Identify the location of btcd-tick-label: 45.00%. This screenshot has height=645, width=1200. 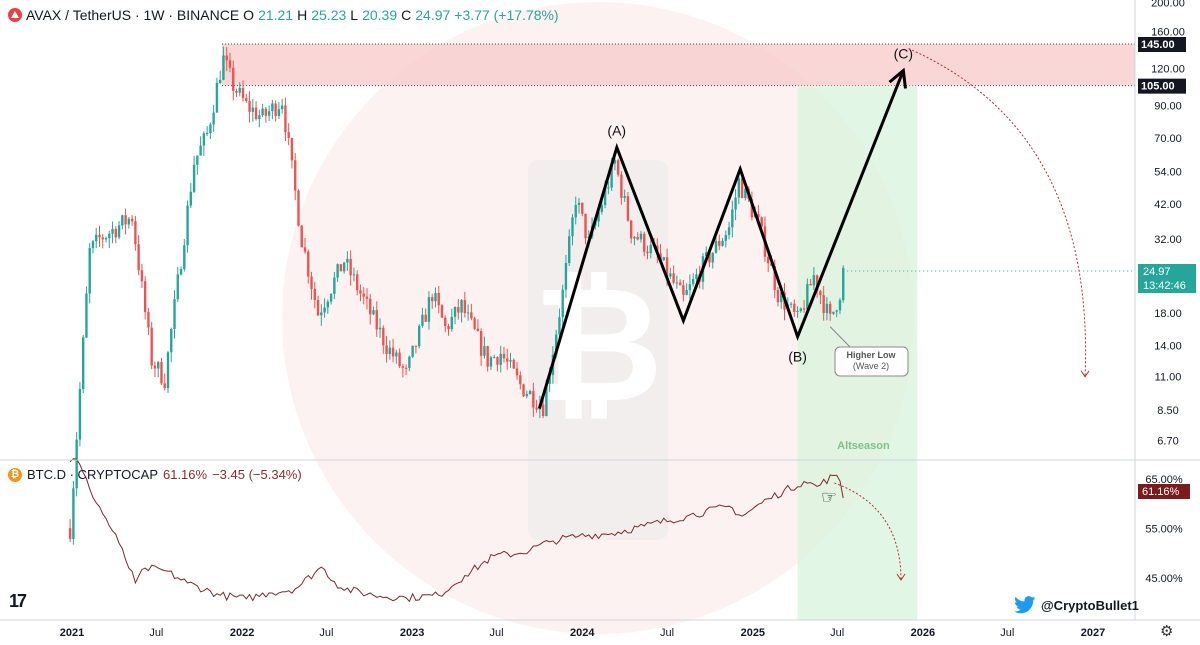
(1164, 579).